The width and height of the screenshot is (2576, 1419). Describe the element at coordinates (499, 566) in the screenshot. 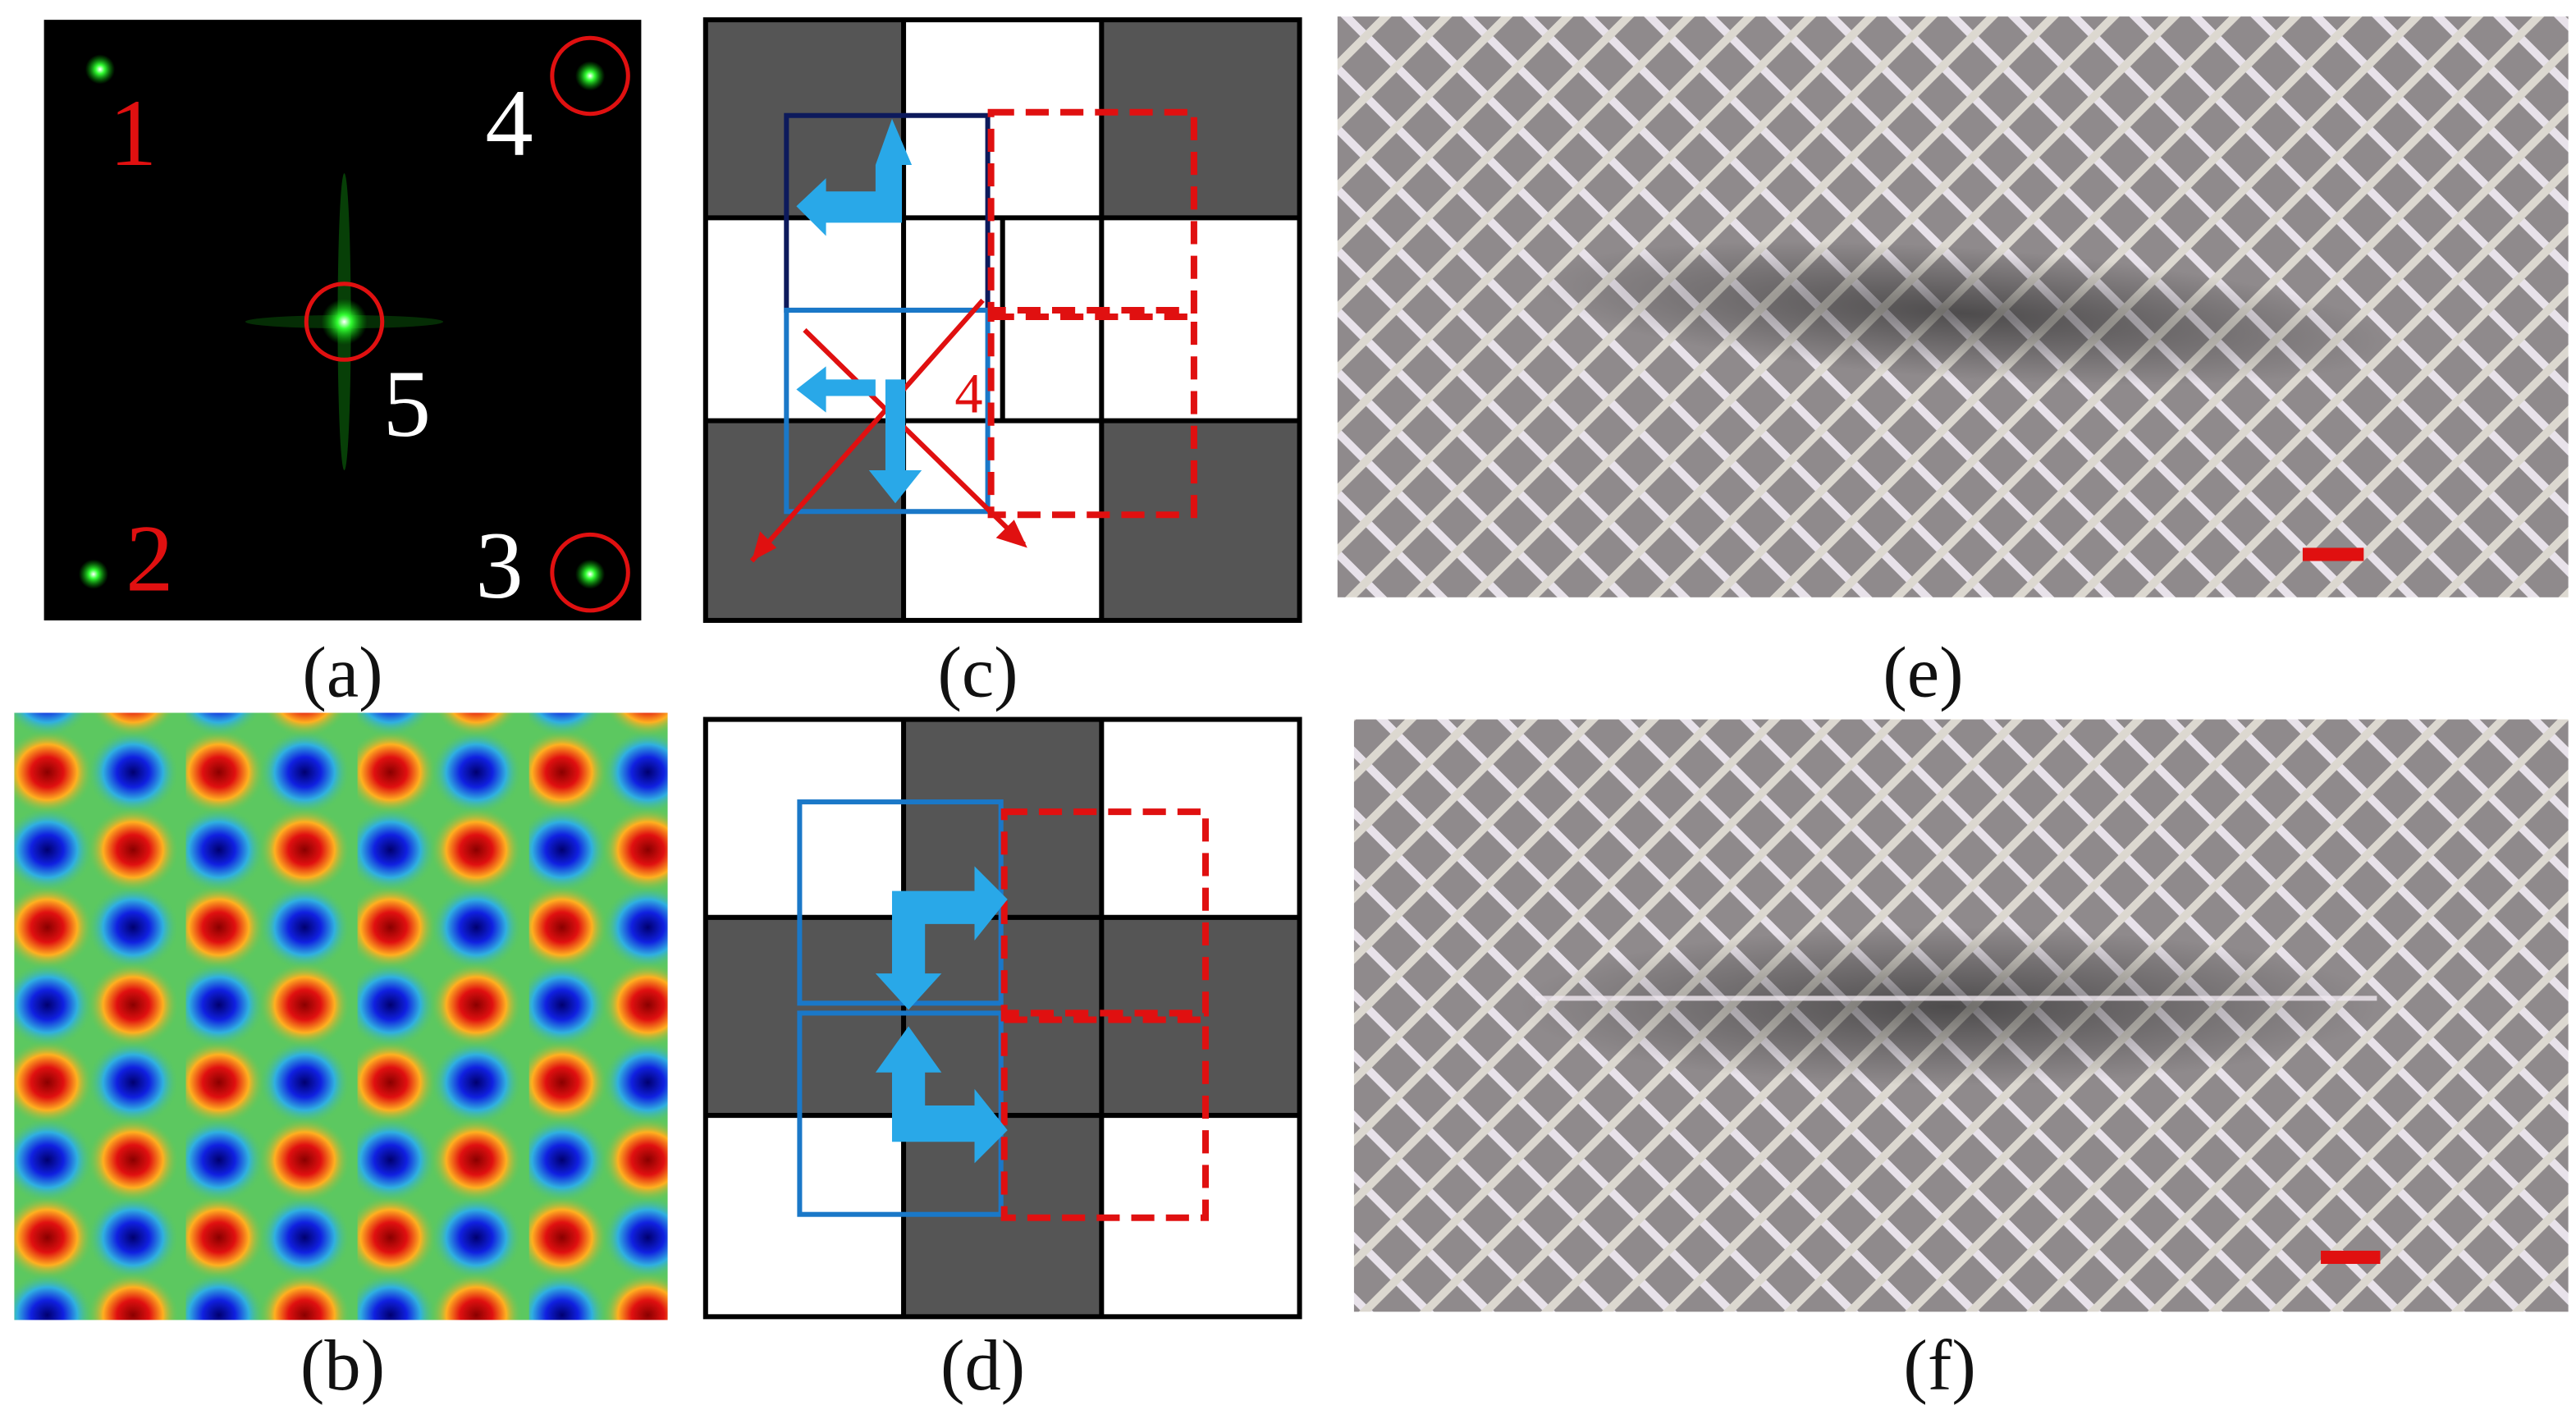

I see `spot-number: 3` at that location.